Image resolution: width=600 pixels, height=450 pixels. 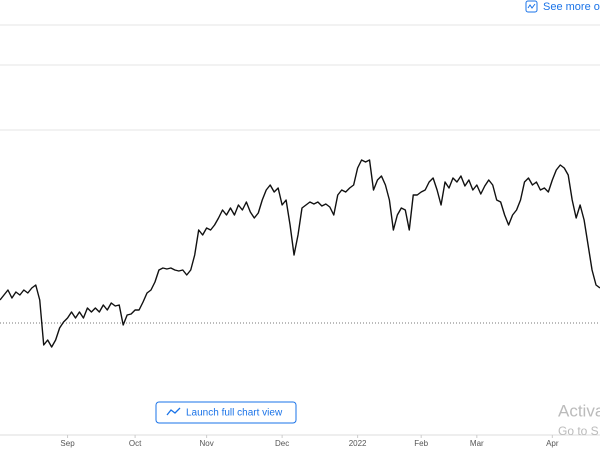 I want to click on watermark-title: Activat, so click(x=579, y=410).